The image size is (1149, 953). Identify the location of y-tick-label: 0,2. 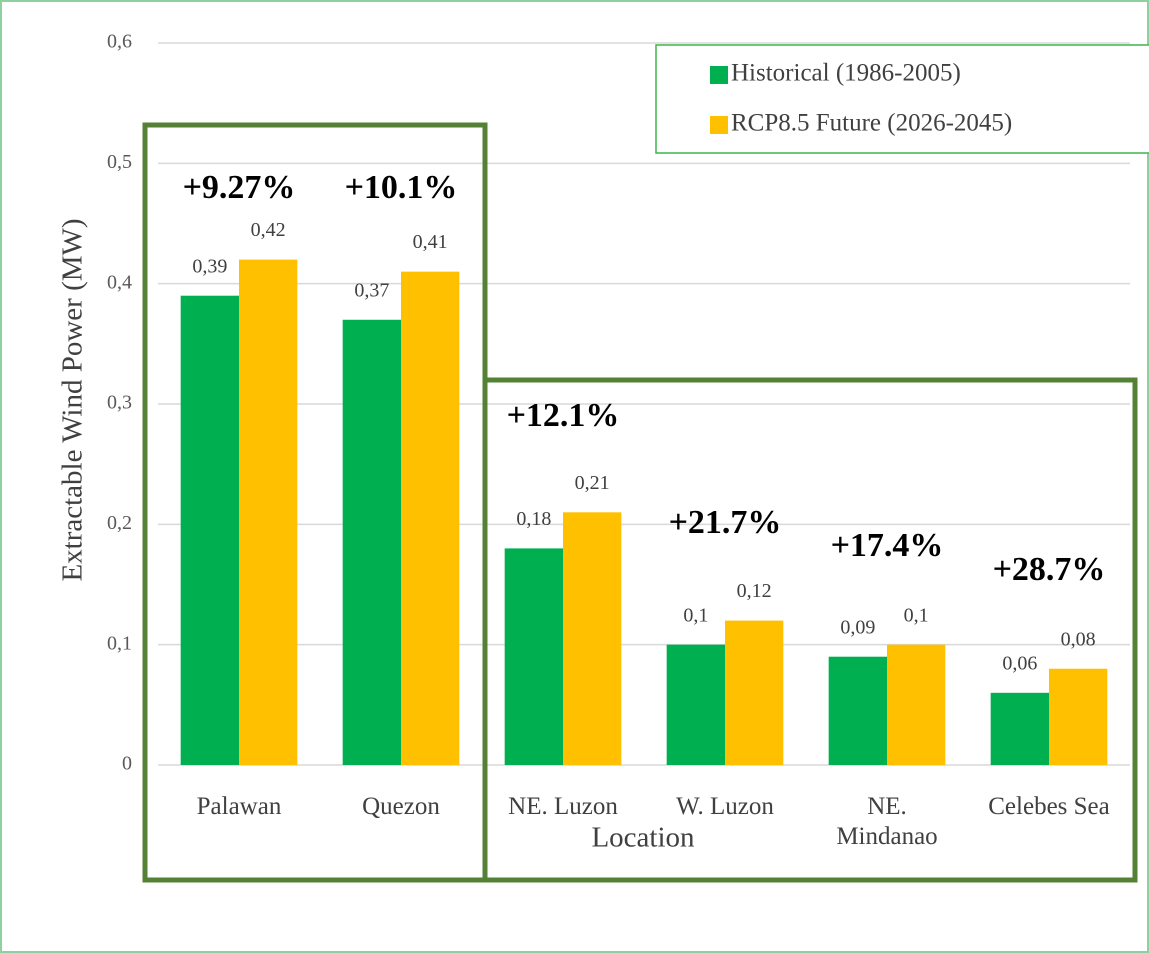
(119, 523).